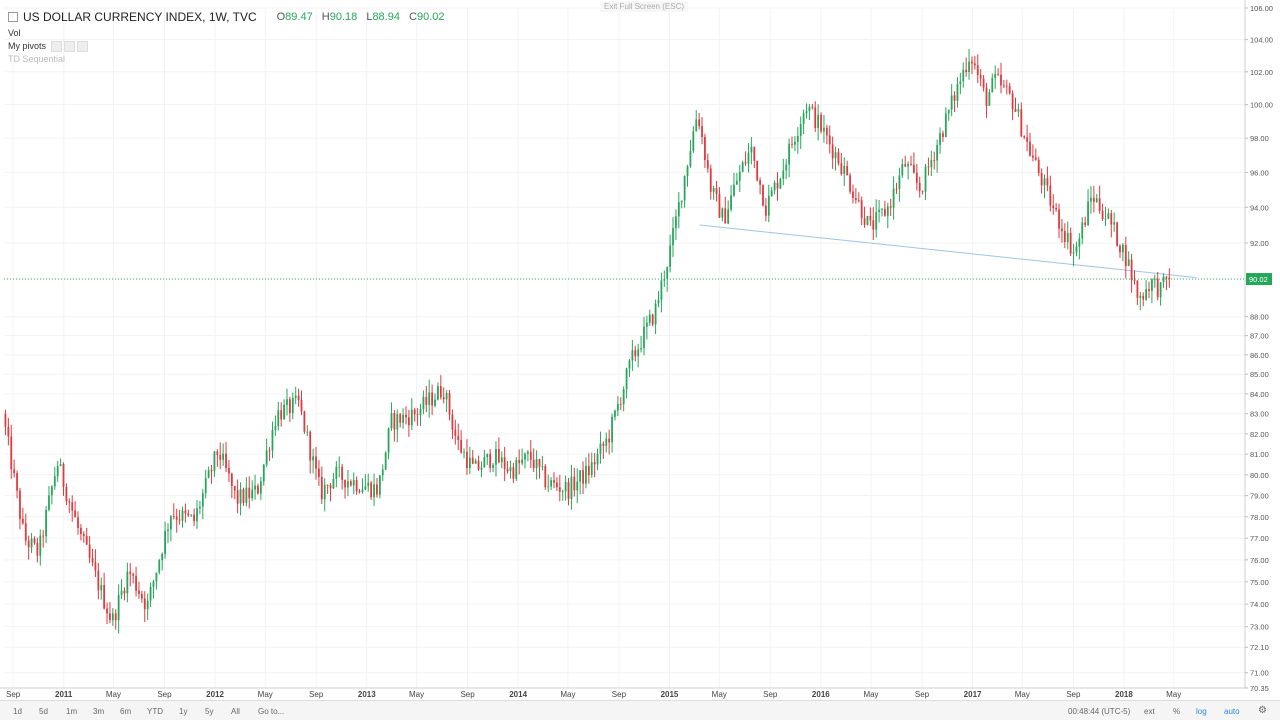  I want to click on range-1d: 1d, so click(17, 711).